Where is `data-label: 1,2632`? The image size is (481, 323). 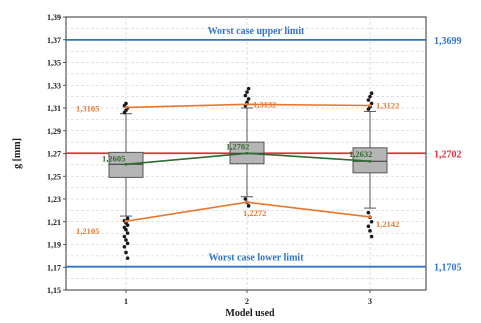
data-label: 1,2632 is located at coordinates (360, 154).